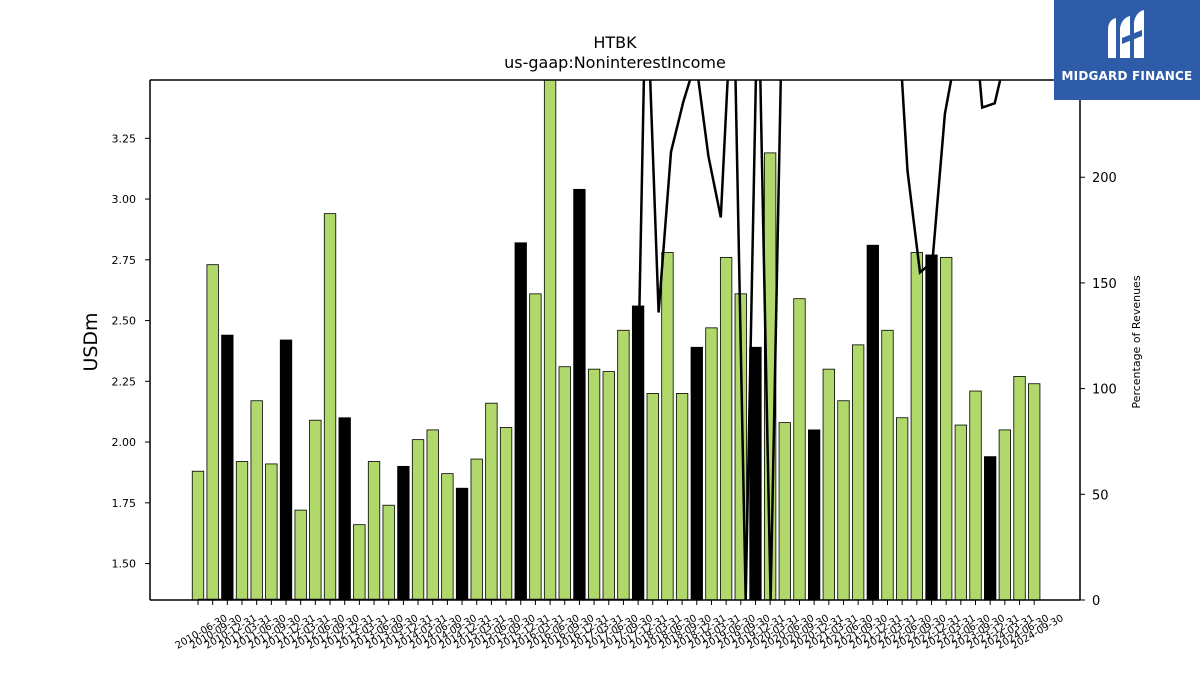  Describe the element at coordinates (1104, 284) in the screenshot. I see `y2-tick-label: 150` at that location.